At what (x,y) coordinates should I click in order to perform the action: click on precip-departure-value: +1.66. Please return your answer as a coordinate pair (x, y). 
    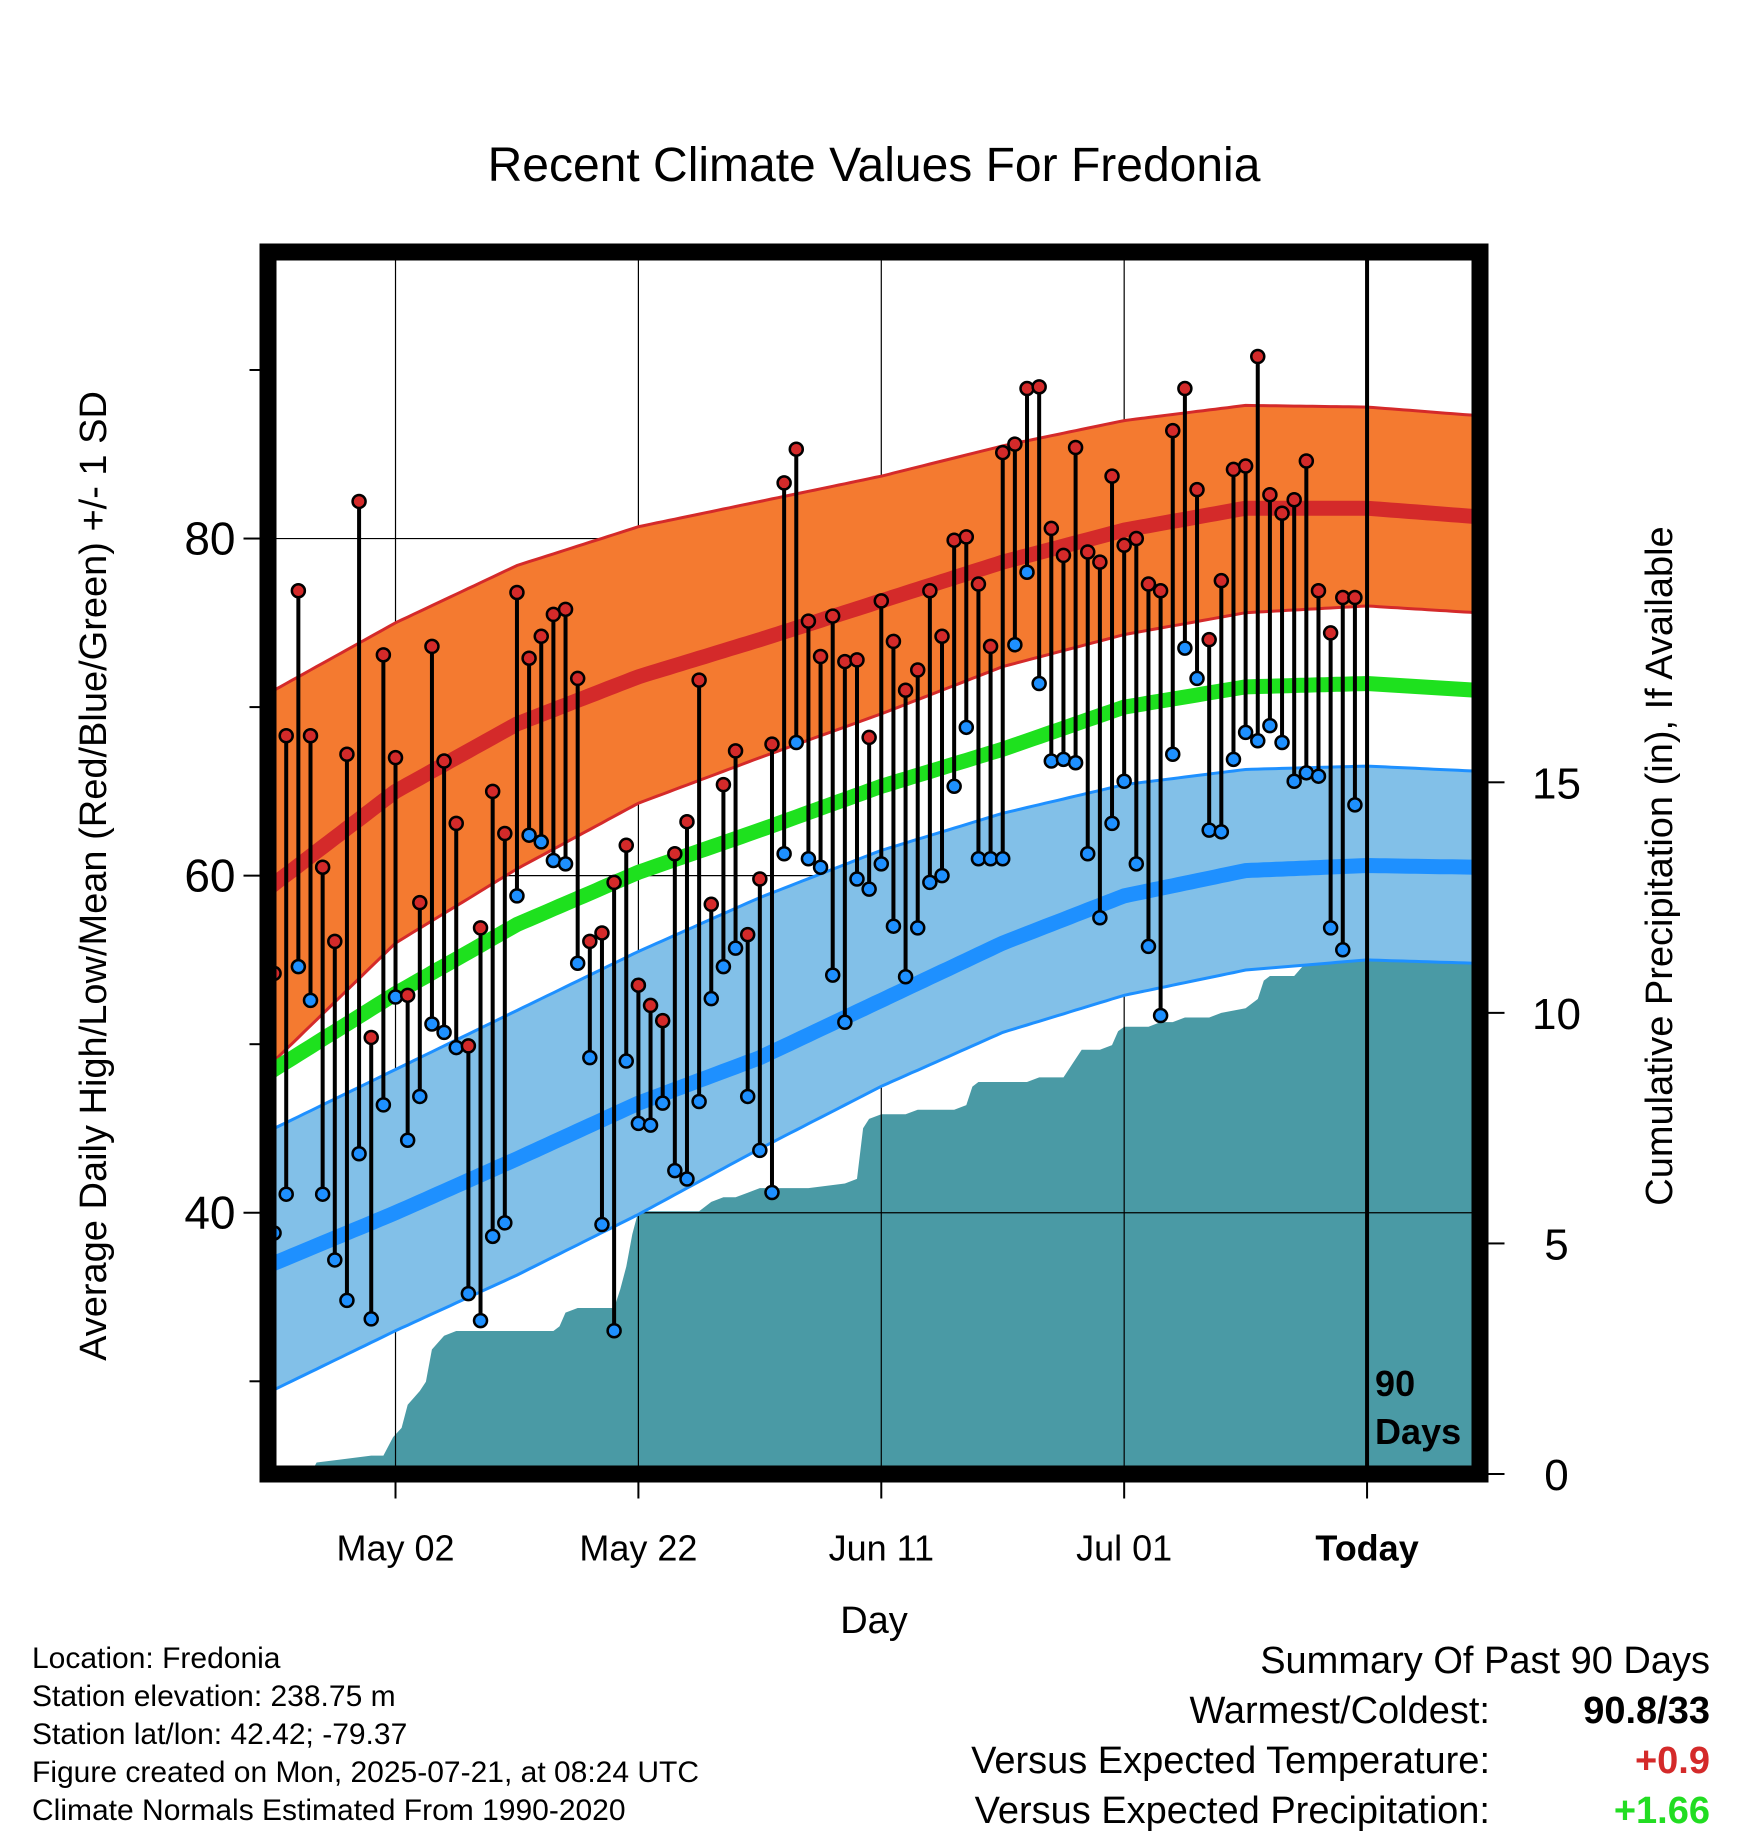
    Looking at the image, I should click on (1661, 1811).